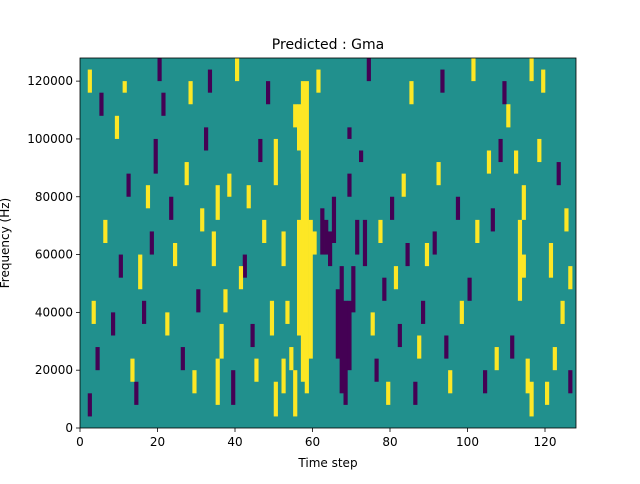 The image size is (640, 484). I want to click on x-tick-label: 80, so click(389, 442).